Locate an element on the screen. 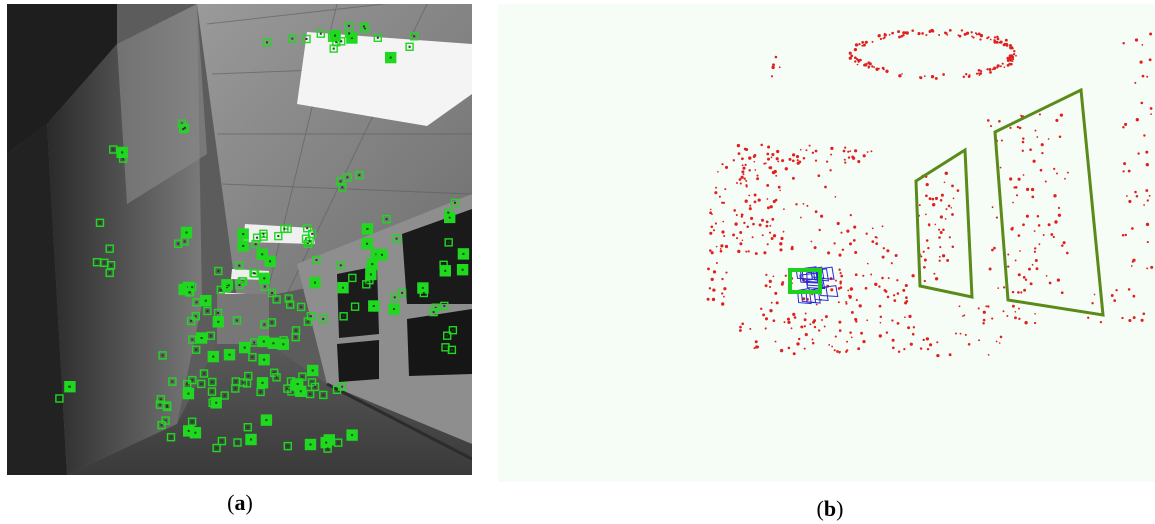 The height and width of the screenshot is (524, 1155). caption-b: (b) is located at coordinates (830, 508).